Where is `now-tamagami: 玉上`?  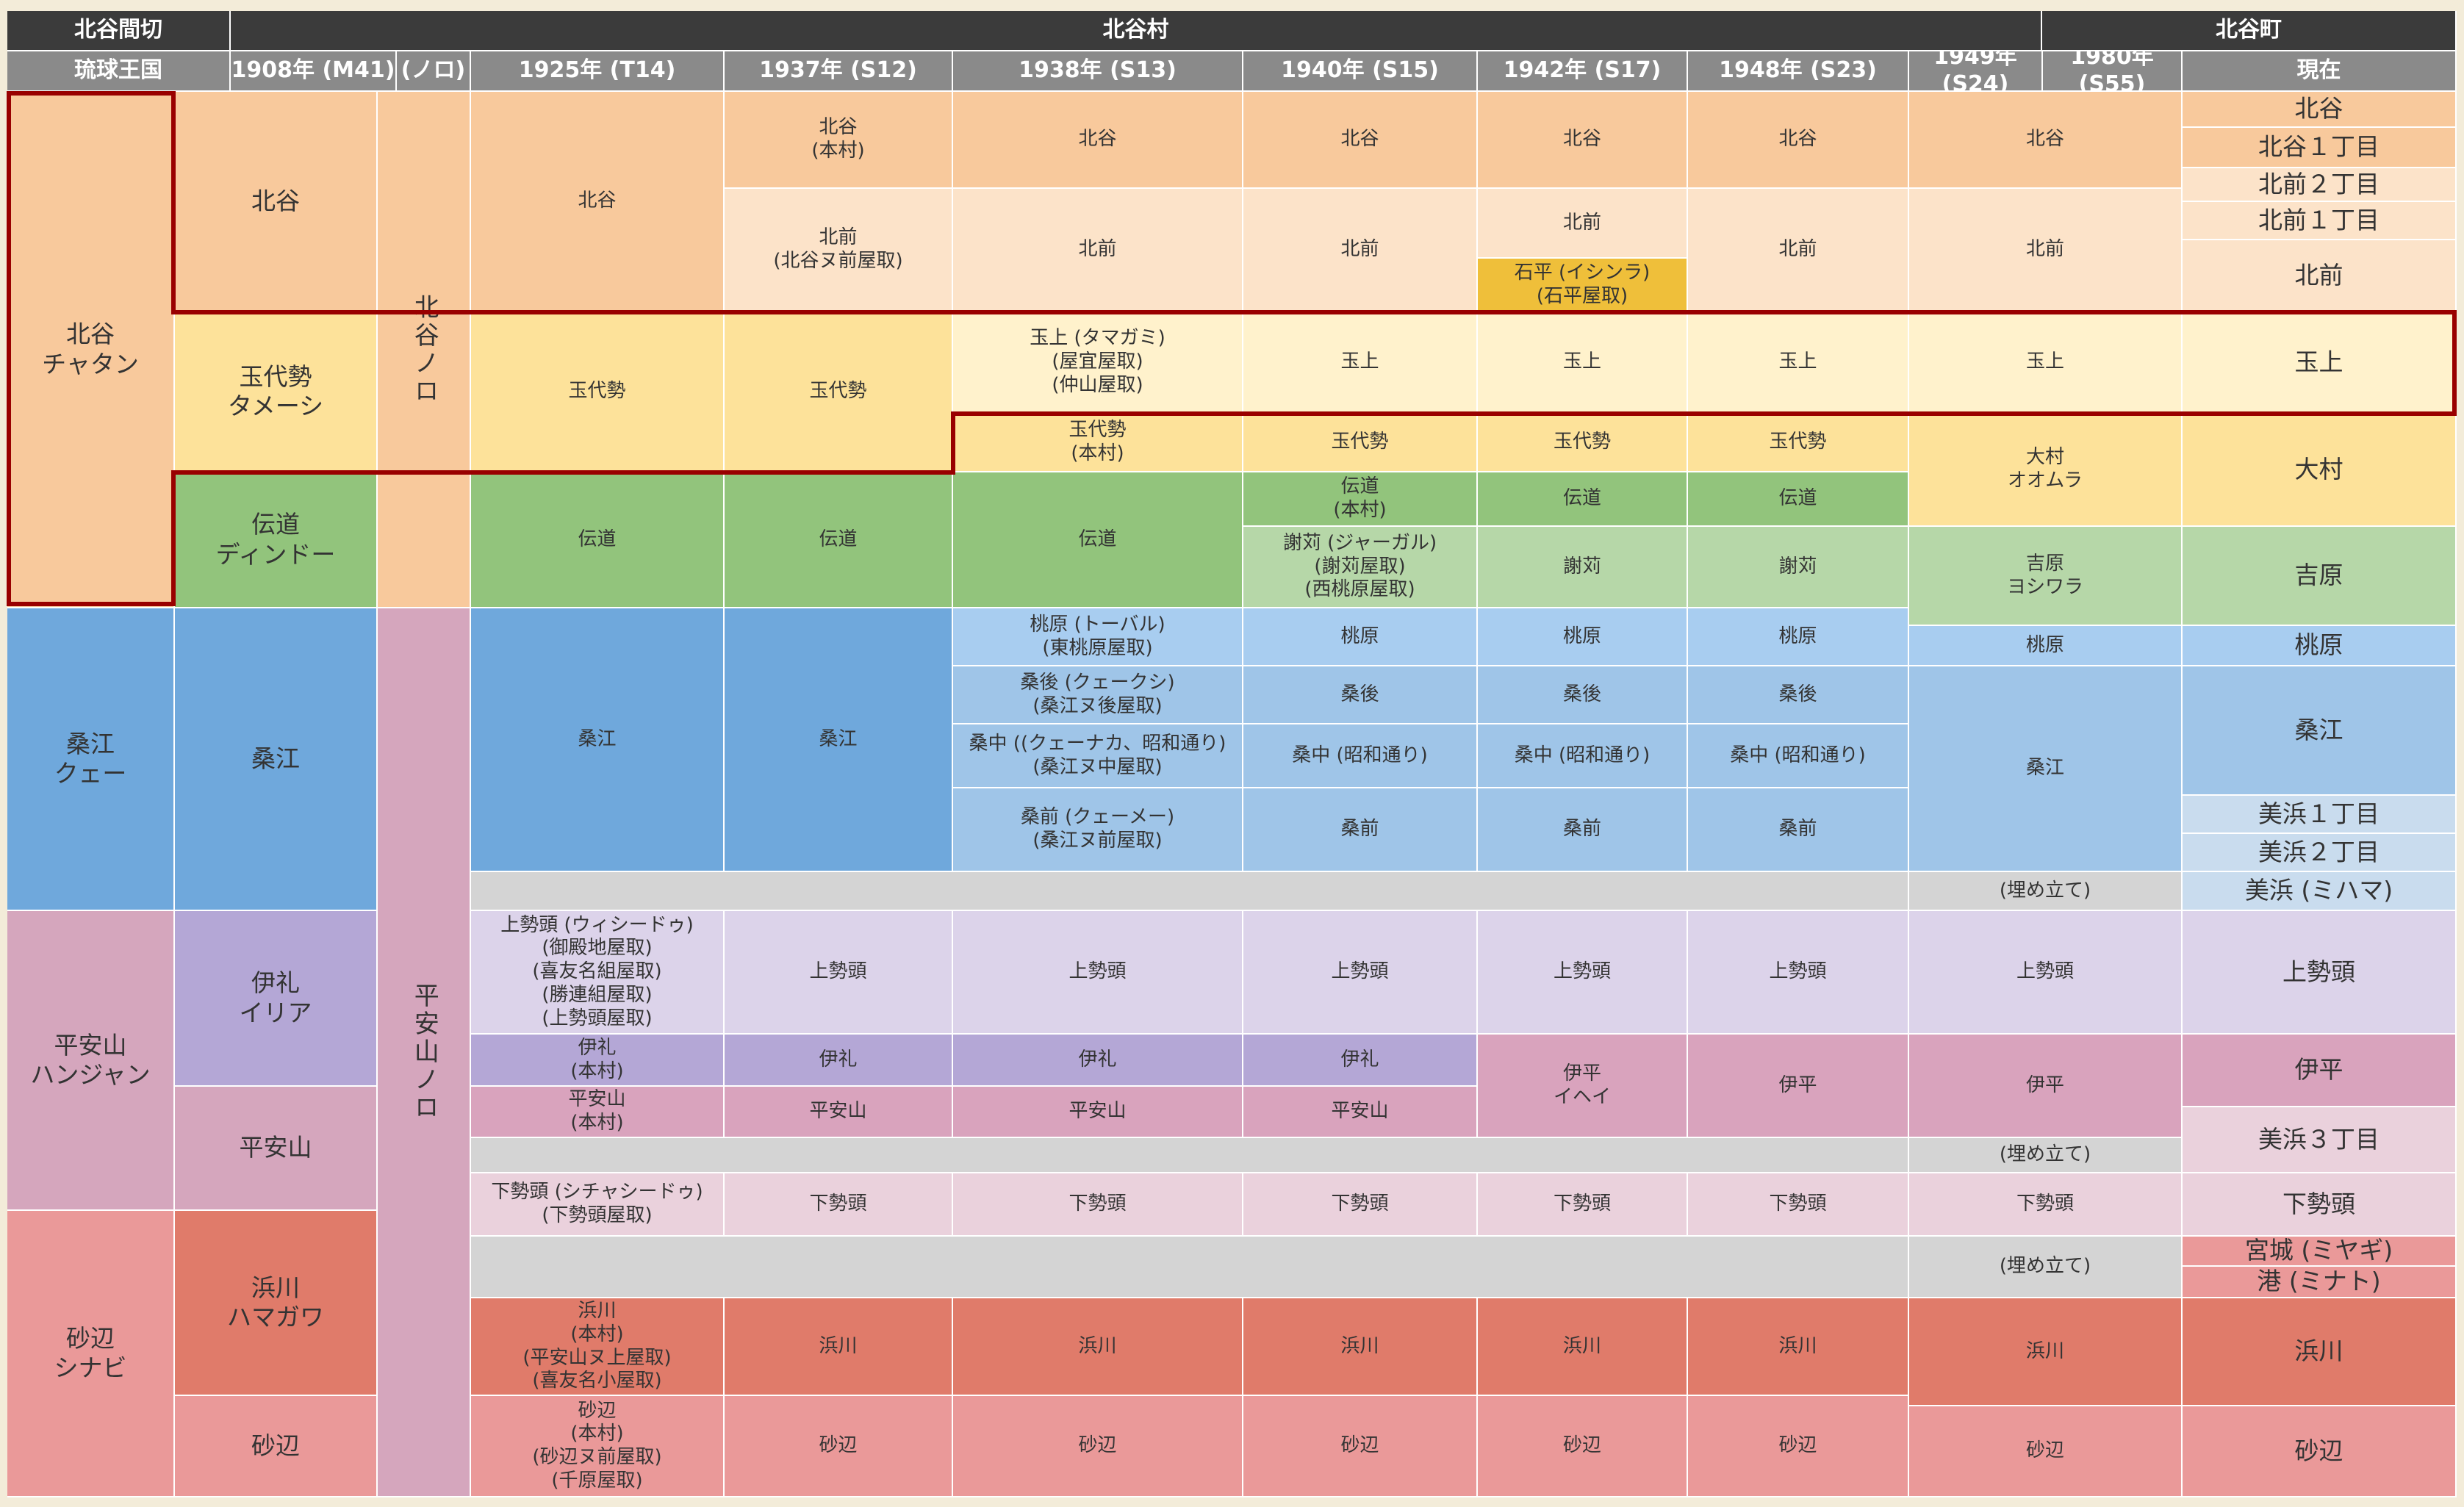
now-tamagami: 玉上 is located at coordinates (2320, 363).